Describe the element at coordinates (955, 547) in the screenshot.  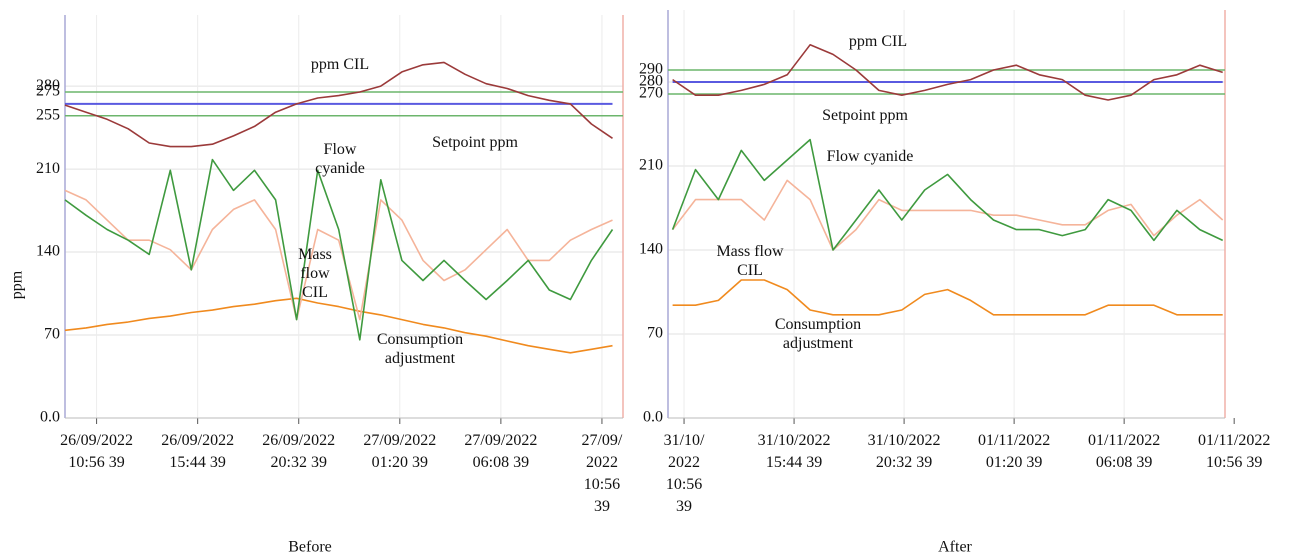
I see `chart-caption: After` at that location.